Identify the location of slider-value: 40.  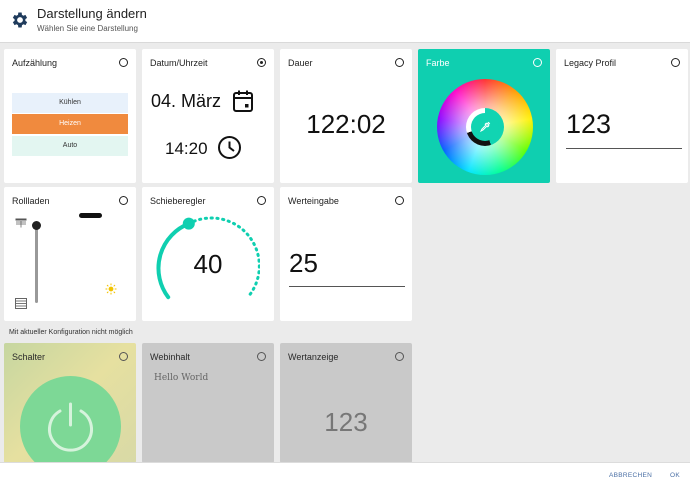
(208, 264).